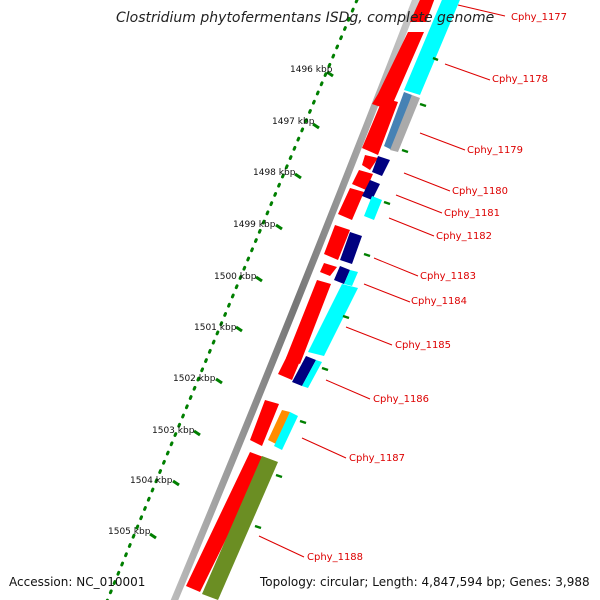  I want to click on kbp-label-1499: 1499 kbp, so click(254, 225).